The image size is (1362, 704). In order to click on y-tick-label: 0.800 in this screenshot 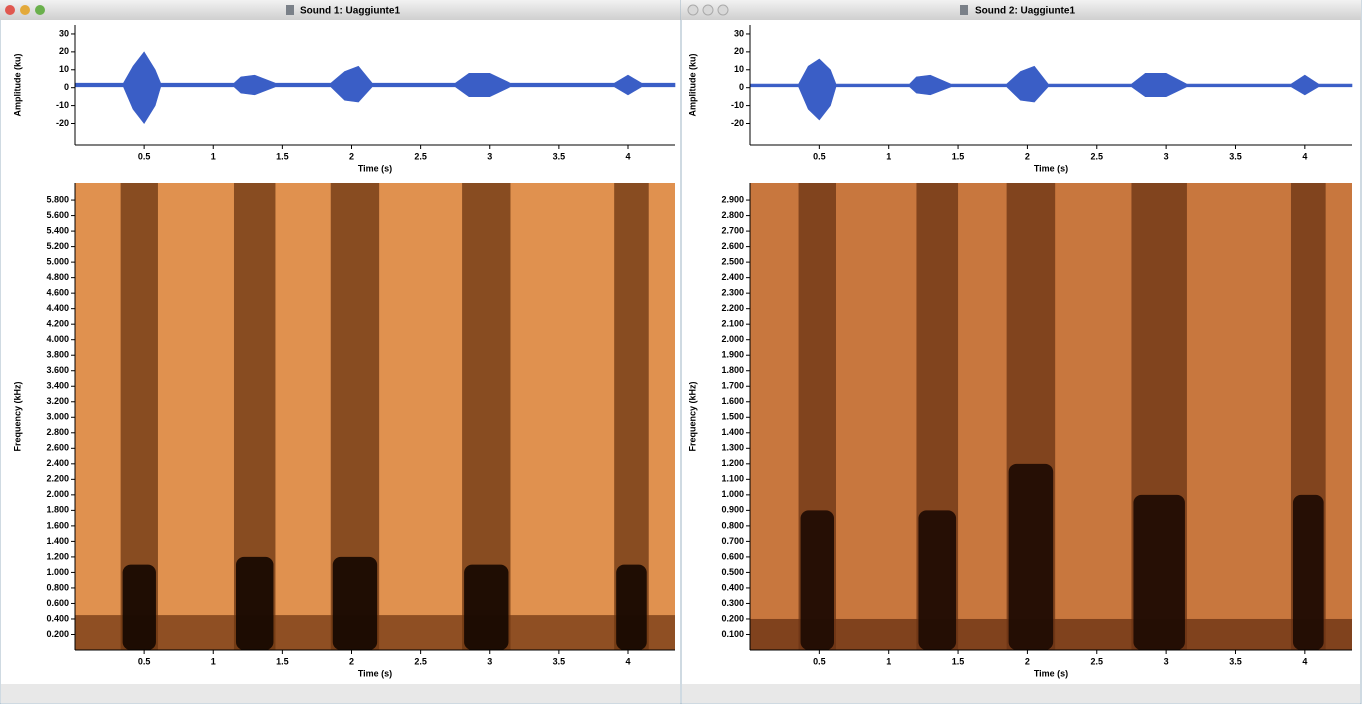, I will do `click(57, 587)`.